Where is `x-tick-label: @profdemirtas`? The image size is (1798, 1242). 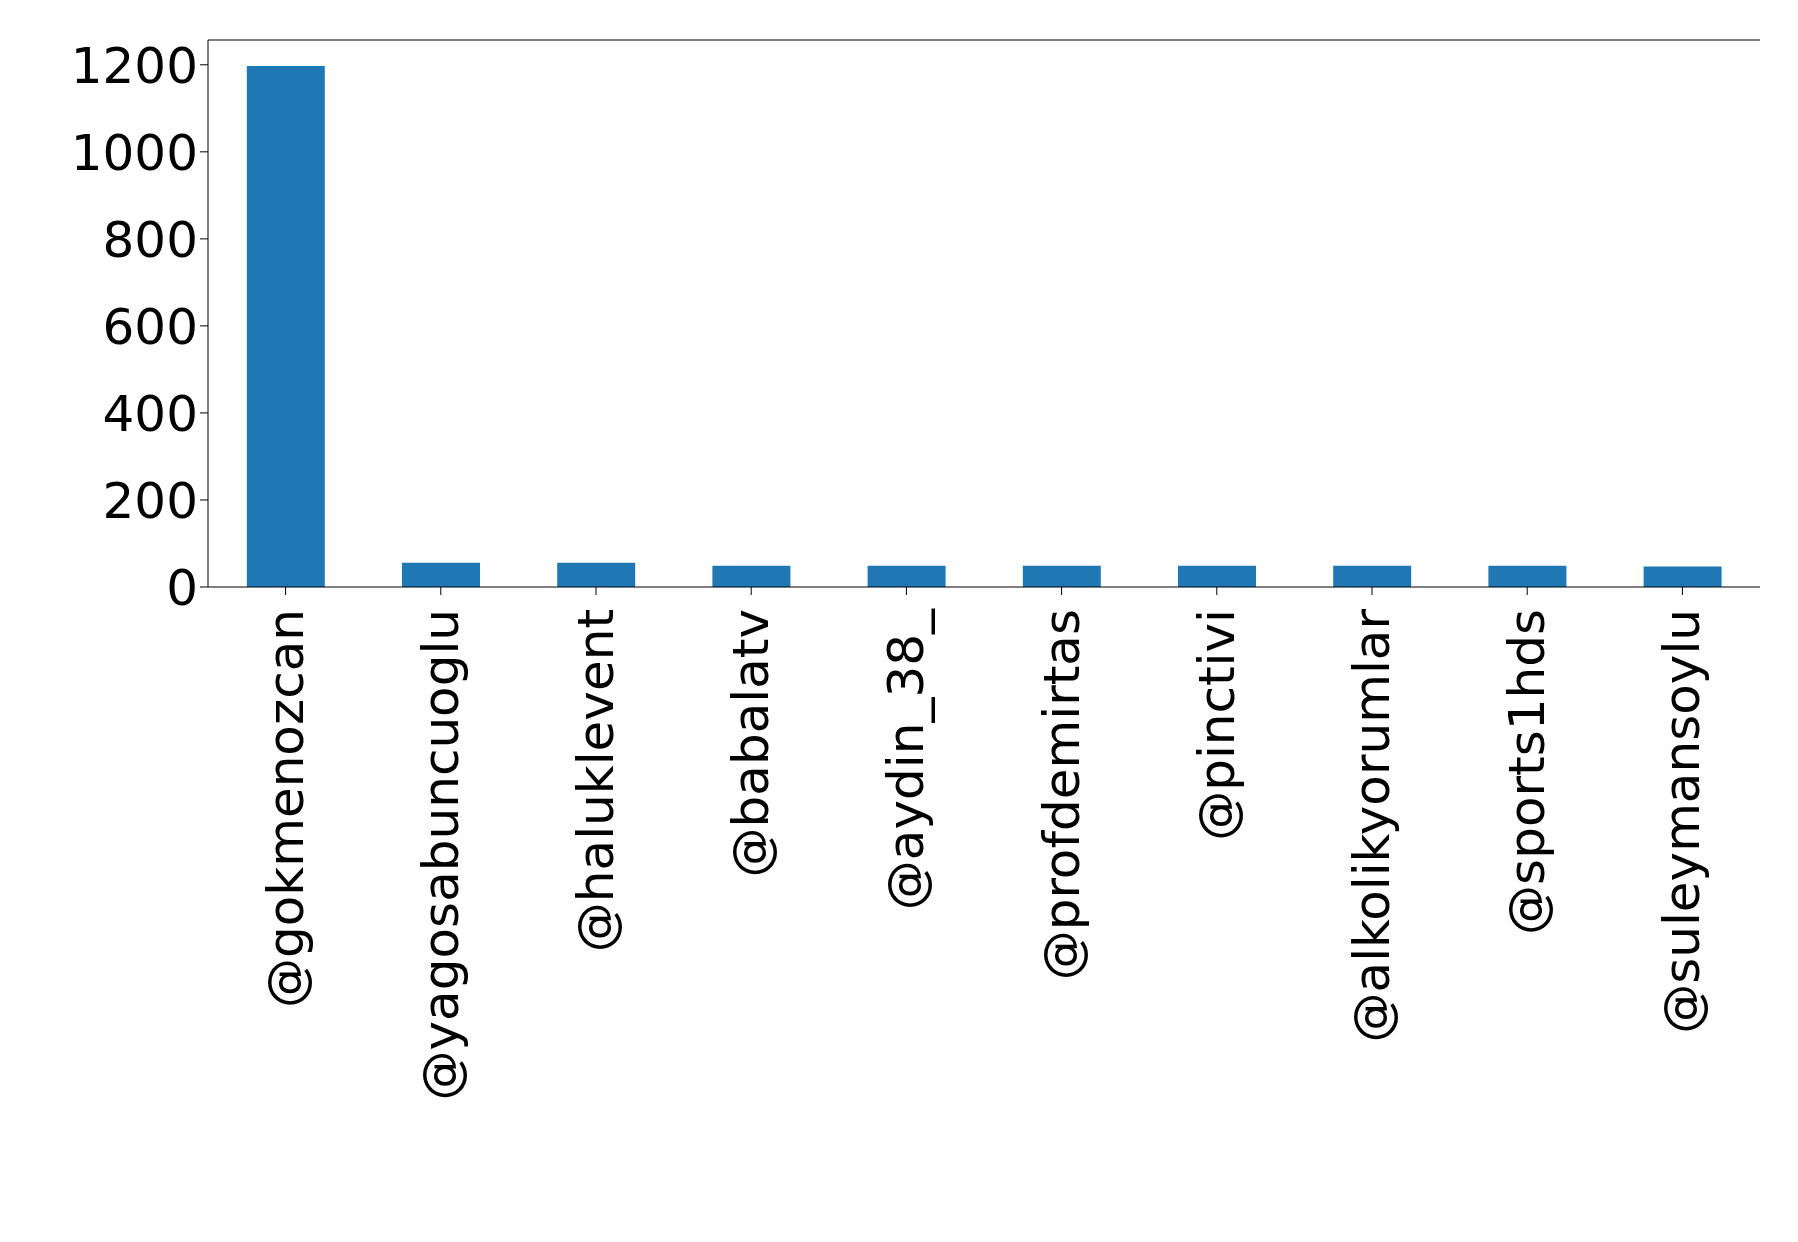 x-tick-label: @profdemirtas is located at coordinates (1061, 795).